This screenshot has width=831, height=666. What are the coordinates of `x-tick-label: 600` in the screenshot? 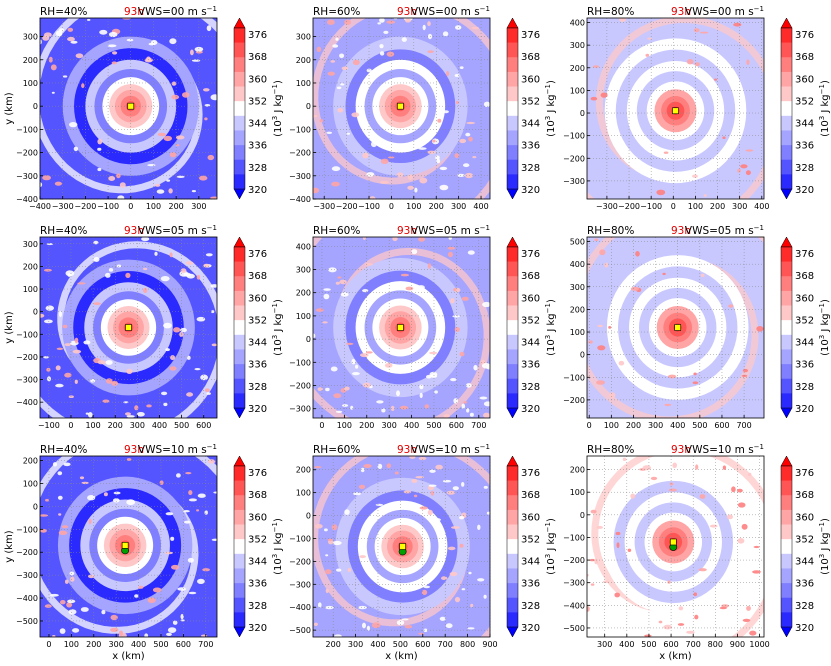 It's located at (456, 425).